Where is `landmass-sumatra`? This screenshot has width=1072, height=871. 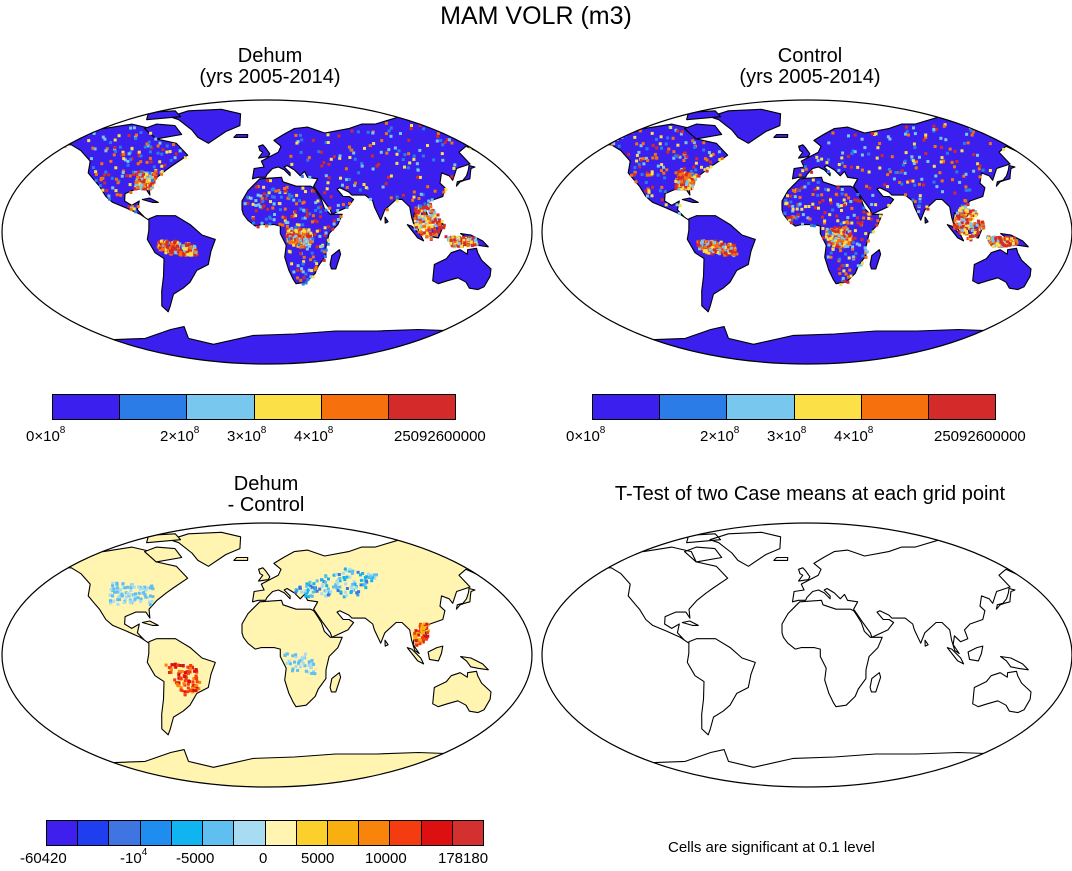 landmass-sumatra is located at coordinates (955, 656).